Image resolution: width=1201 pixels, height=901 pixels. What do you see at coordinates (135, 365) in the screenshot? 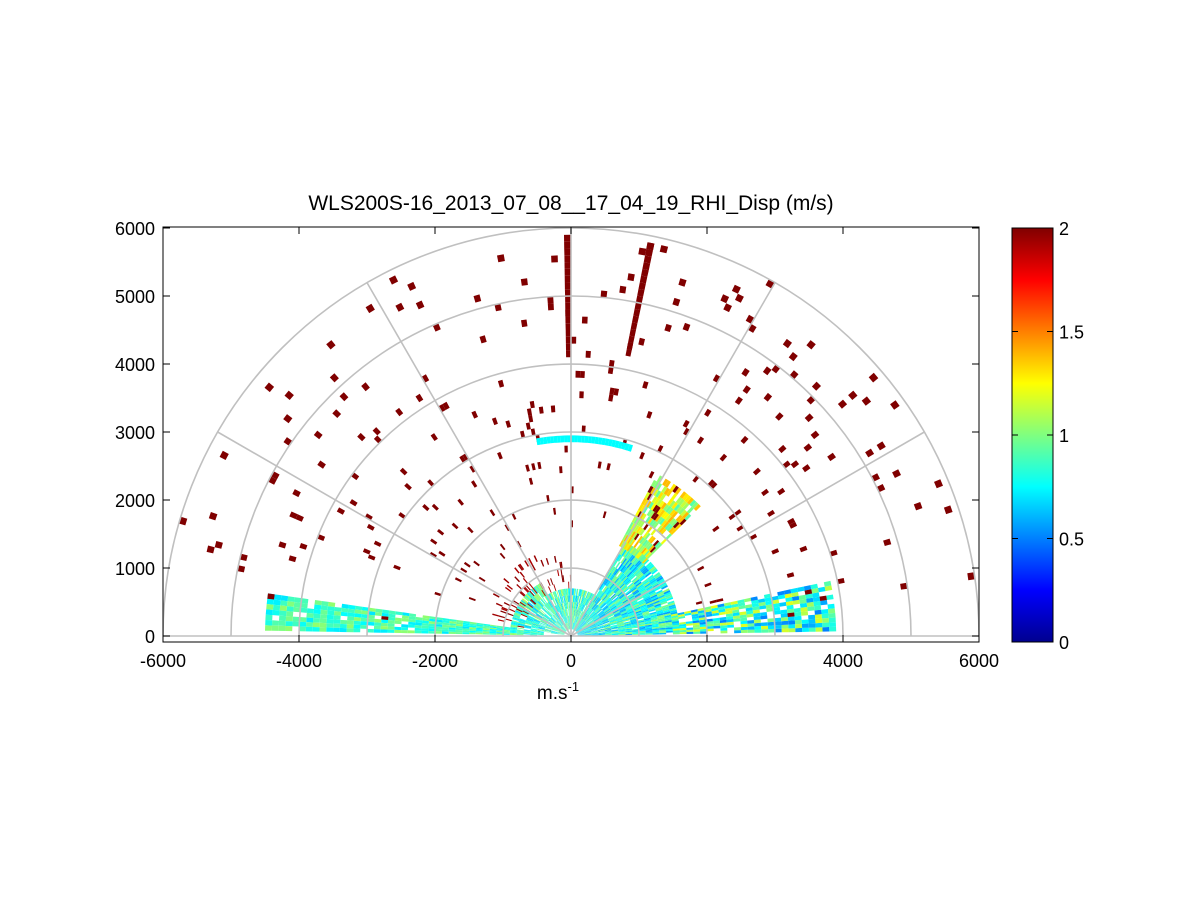
I see `y-tick-label: 4000` at bounding box center [135, 365].